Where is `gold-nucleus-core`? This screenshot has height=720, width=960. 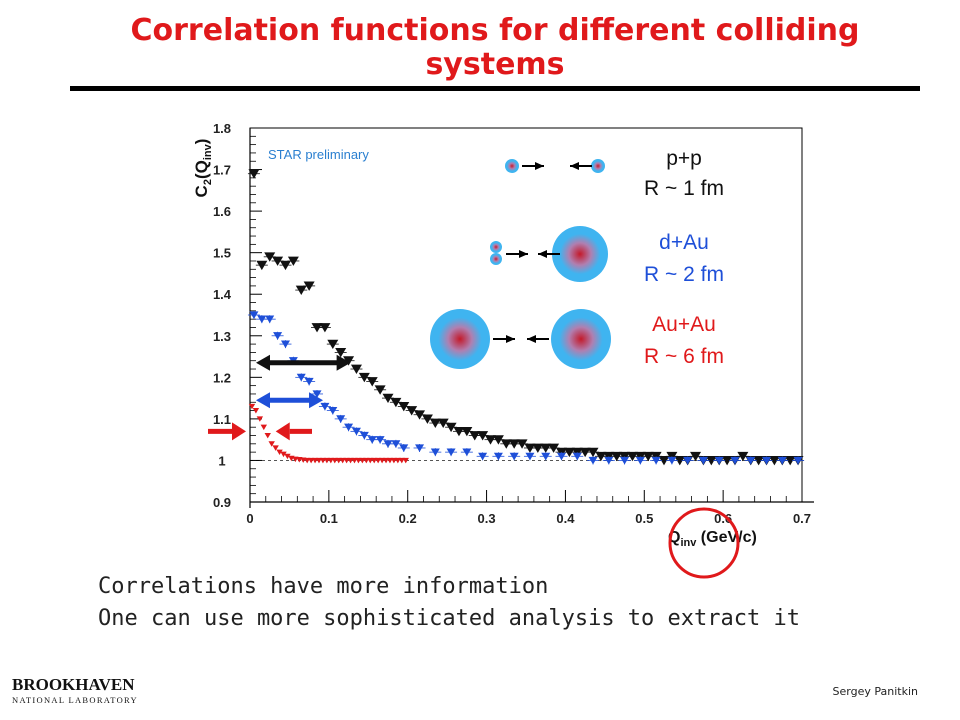 gold-nucleus-core is located at coordinates (580, 254).